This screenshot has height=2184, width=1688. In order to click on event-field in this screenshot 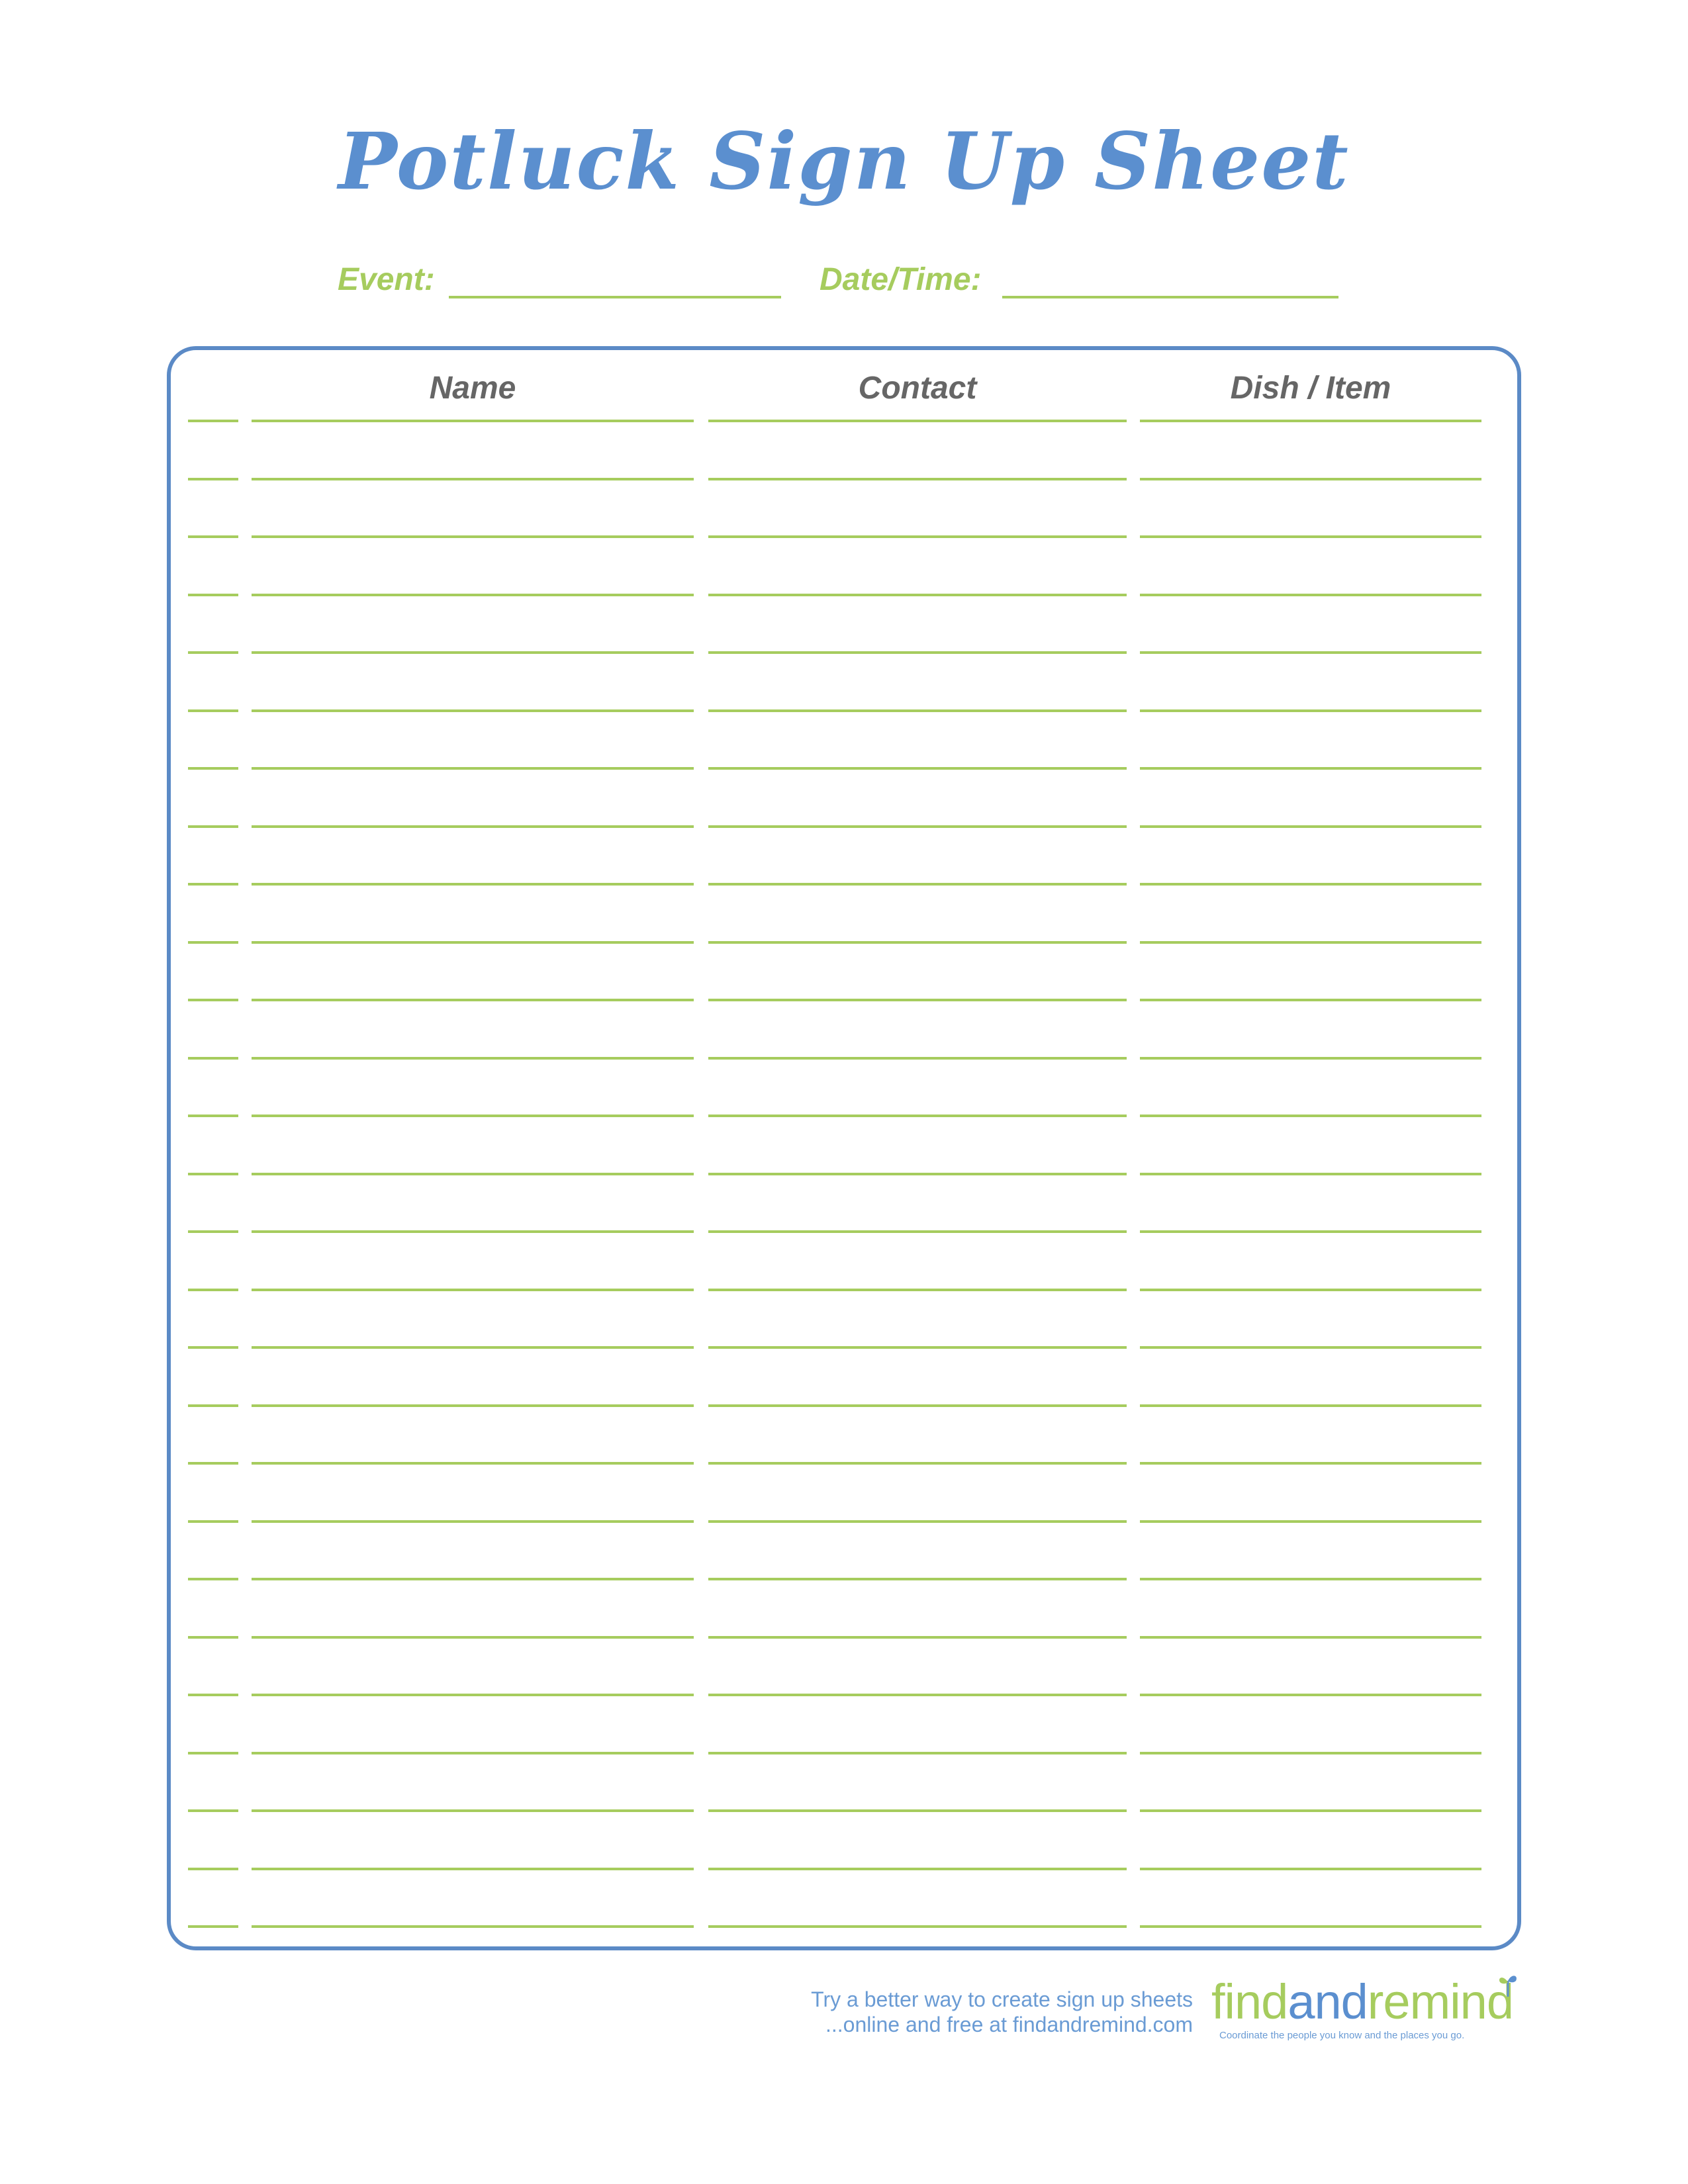, I will do `click(615, 297)`.